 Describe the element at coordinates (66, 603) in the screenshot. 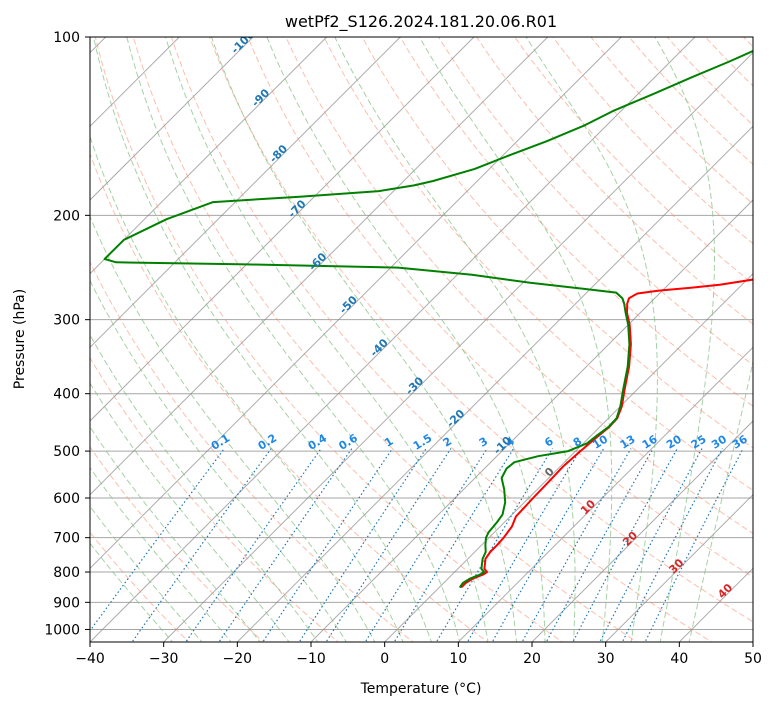

I see `y-tick-label: 900` at that location.